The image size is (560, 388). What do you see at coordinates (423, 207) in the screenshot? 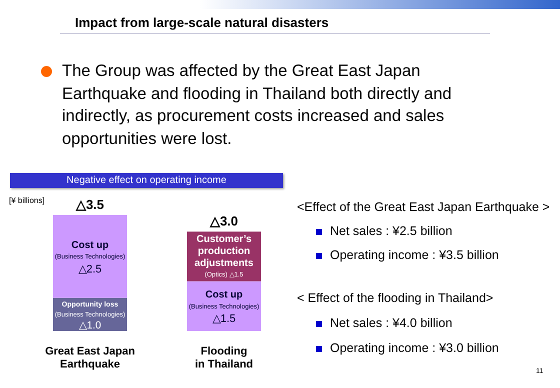
I see `text: <Effect of the Great East Japan Earthquake >` at bounding box center [423, 207].